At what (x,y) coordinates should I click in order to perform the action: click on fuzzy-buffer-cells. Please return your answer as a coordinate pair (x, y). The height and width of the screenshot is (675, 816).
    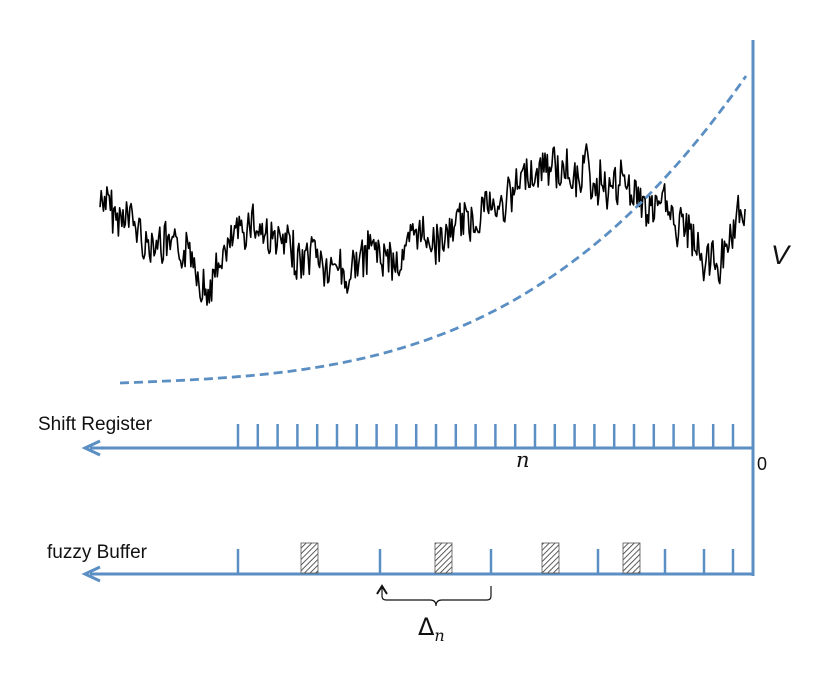
    Looking at the image, I should click on (485, 558).